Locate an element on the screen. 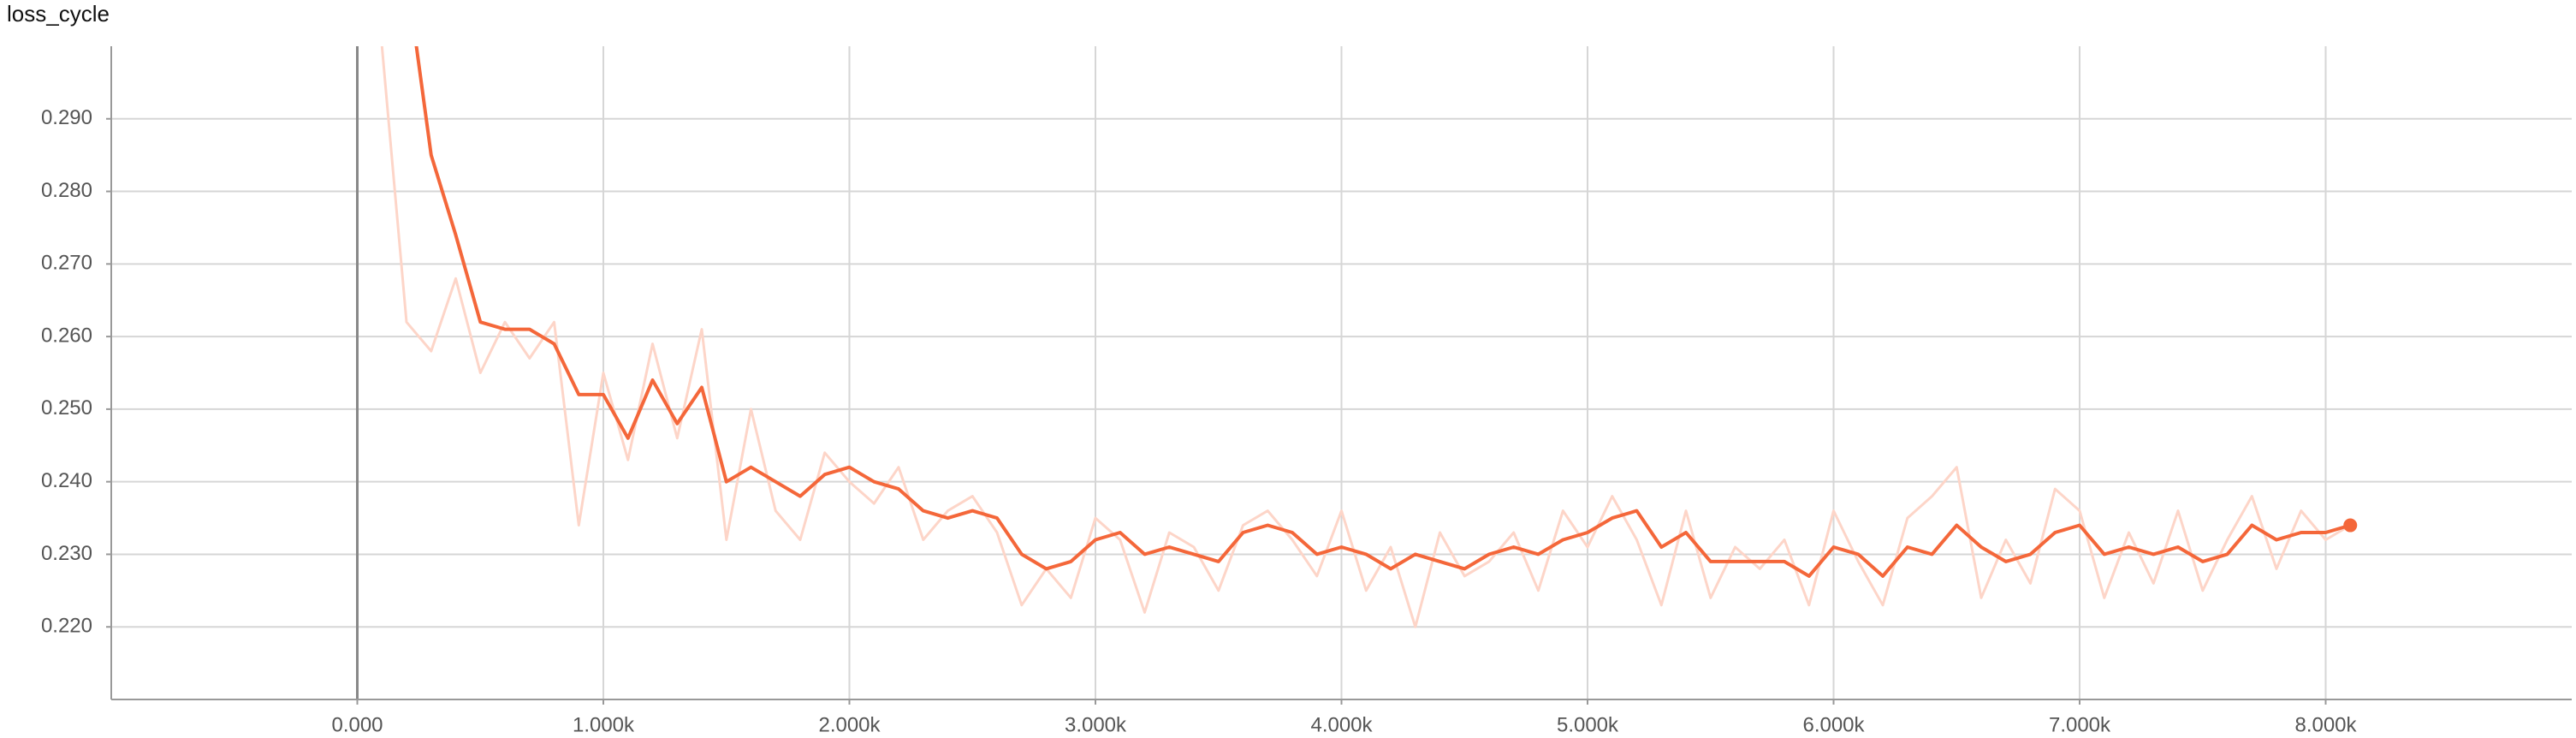 This screenshot has height=738, width=2576. x-tick-label: 3.000k is located at coordinates (1096, 724).